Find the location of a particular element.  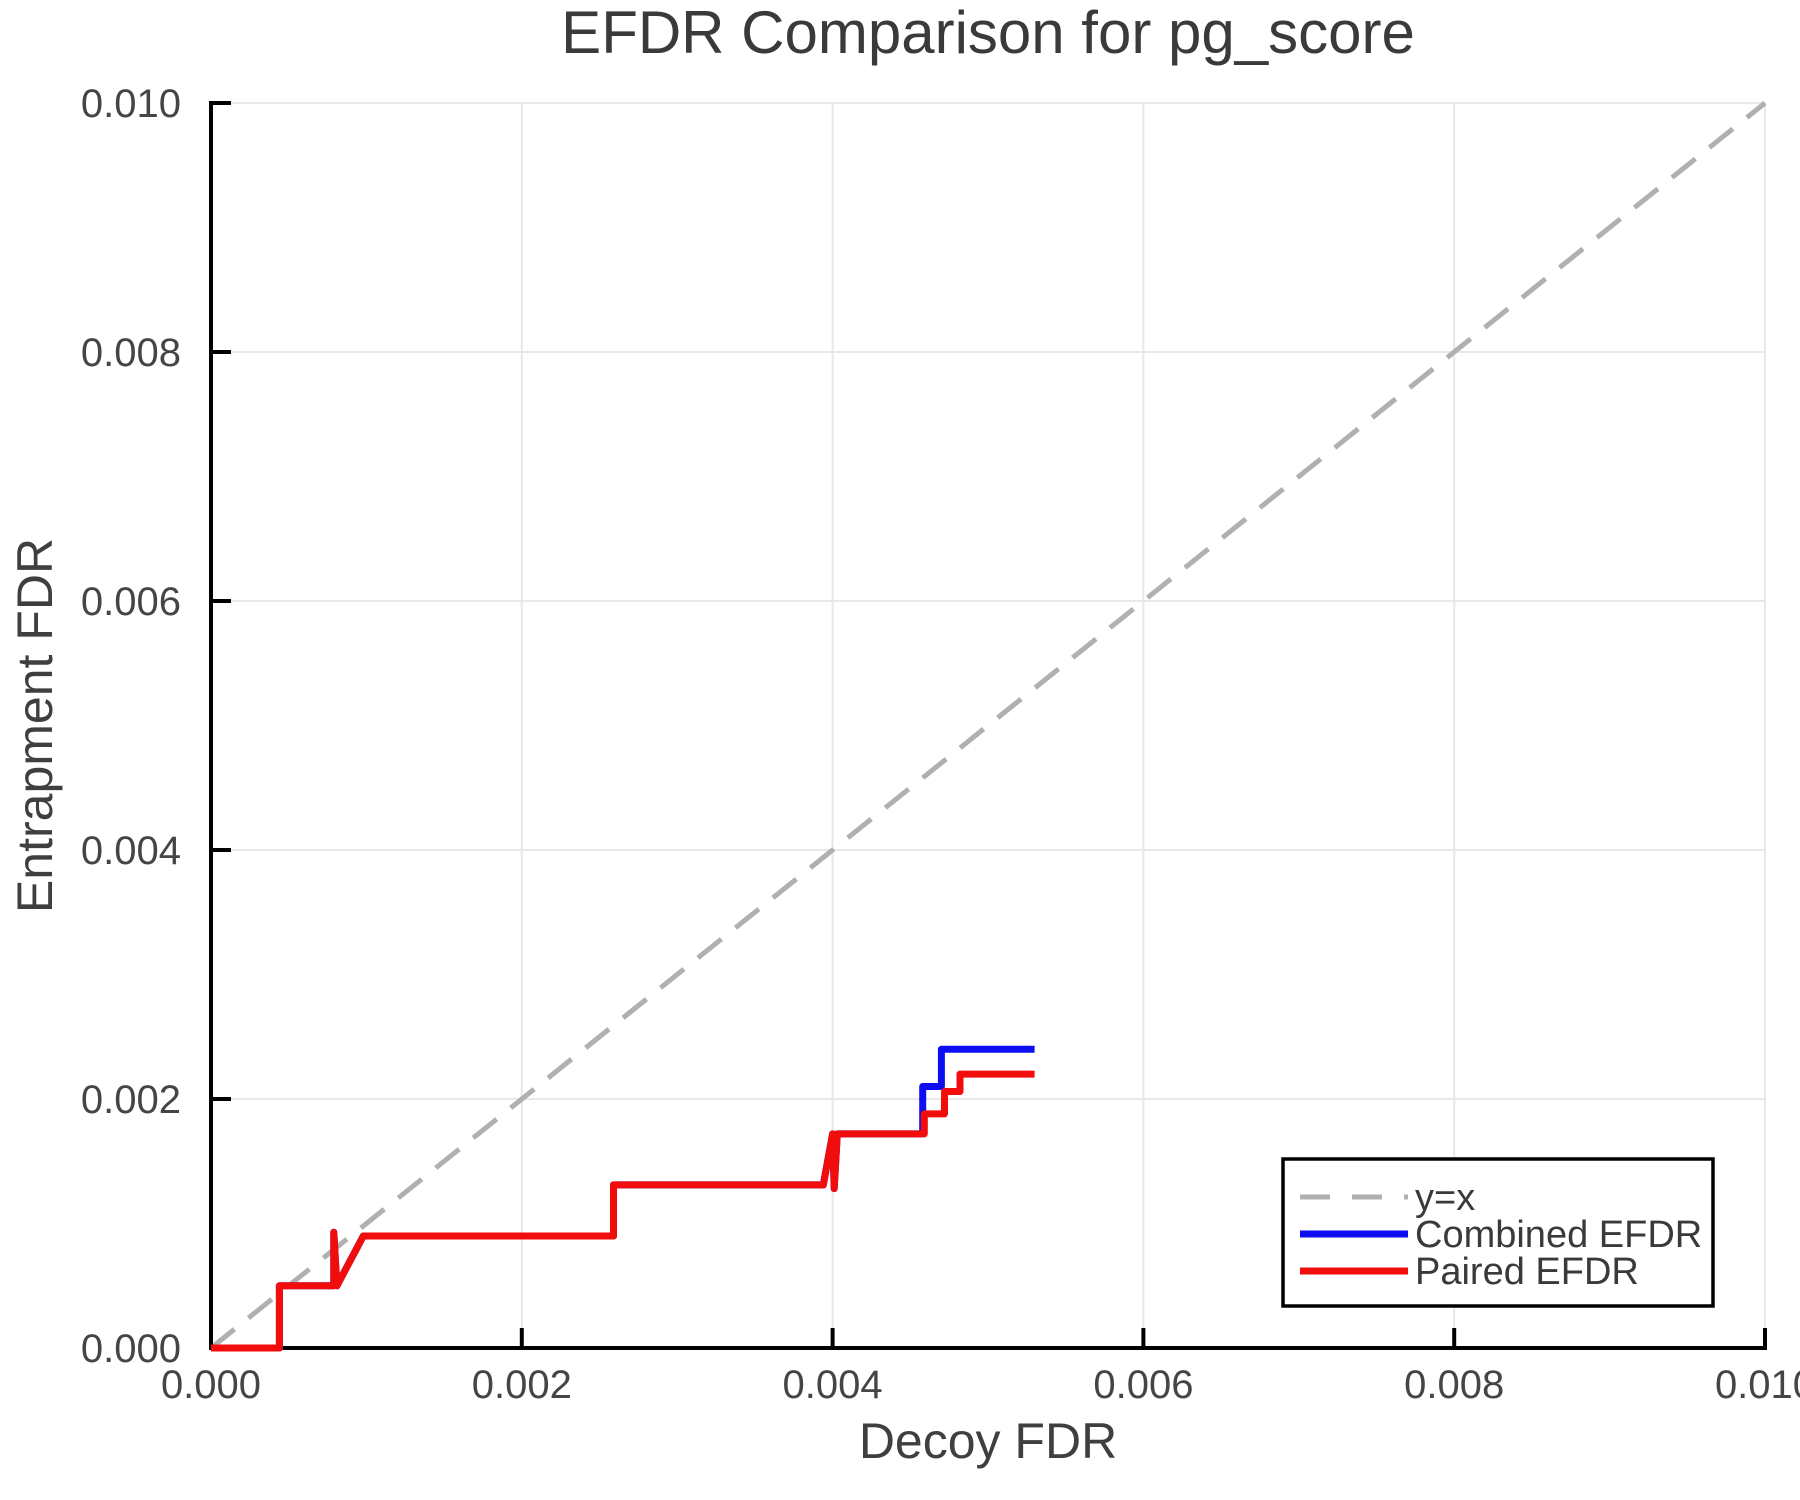

x-tick-label: 0.006 is located at coordinates (1143, 1385).